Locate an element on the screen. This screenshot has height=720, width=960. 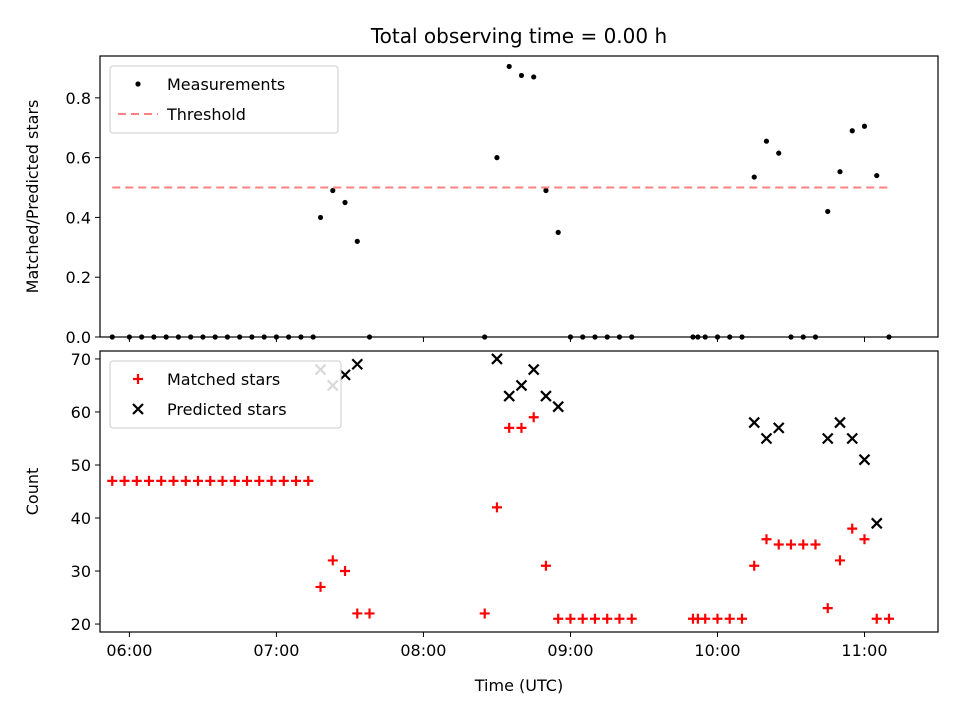
legend-label: Threshold is located at coordinates (206, 114).